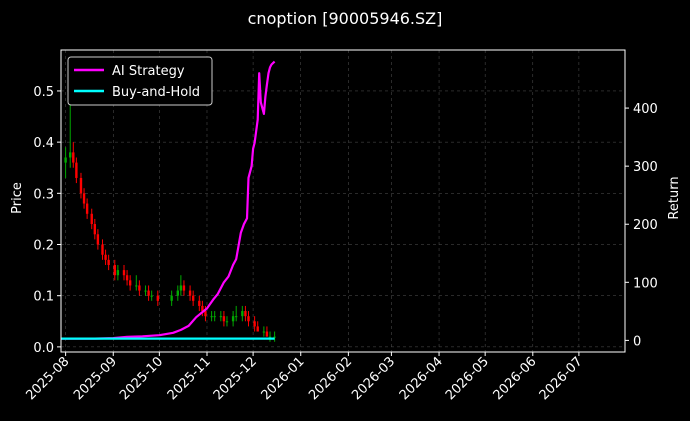  Describe the element at coordinates (140, 81) in the screenshot. I see `legend: AI Strategy Buy-and-Hold` at that location.